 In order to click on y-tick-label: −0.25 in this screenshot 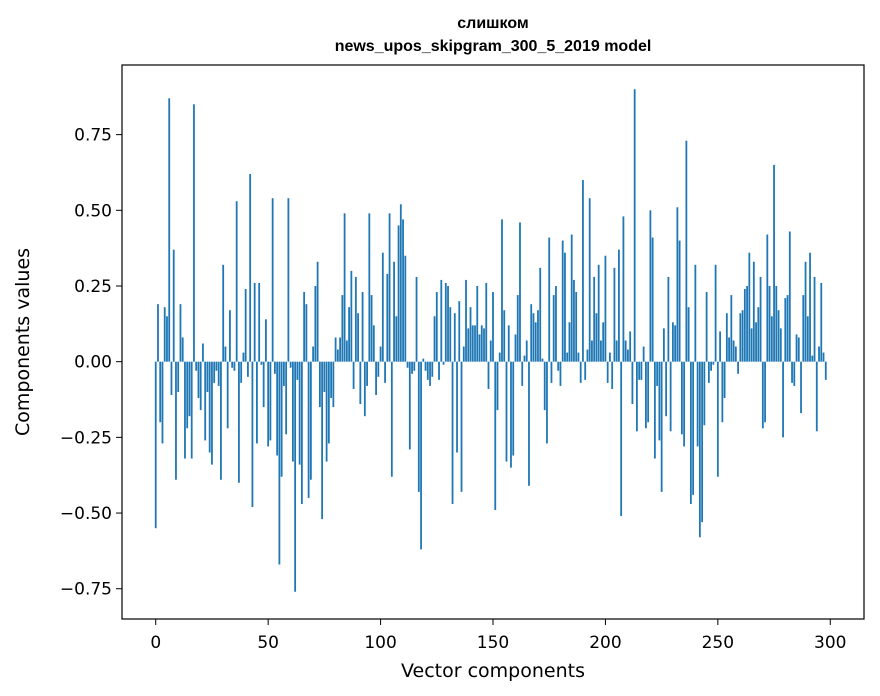, I will do `click(86, 438)`.